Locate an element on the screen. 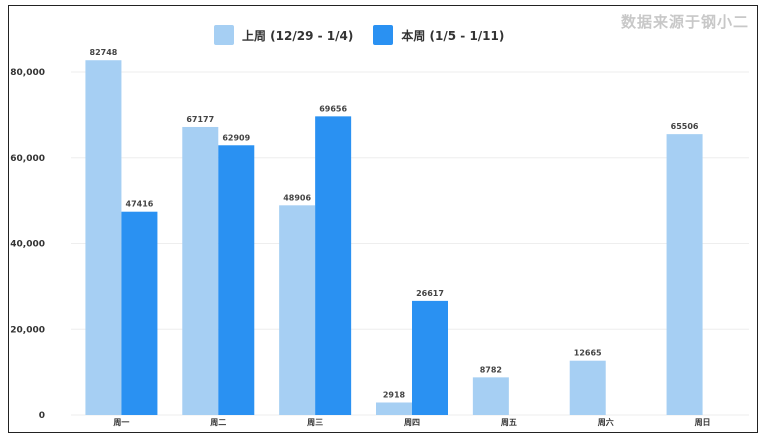 The image size is (766, 439). y-tick-label: 20,000 is located at coordinates (27, 330).